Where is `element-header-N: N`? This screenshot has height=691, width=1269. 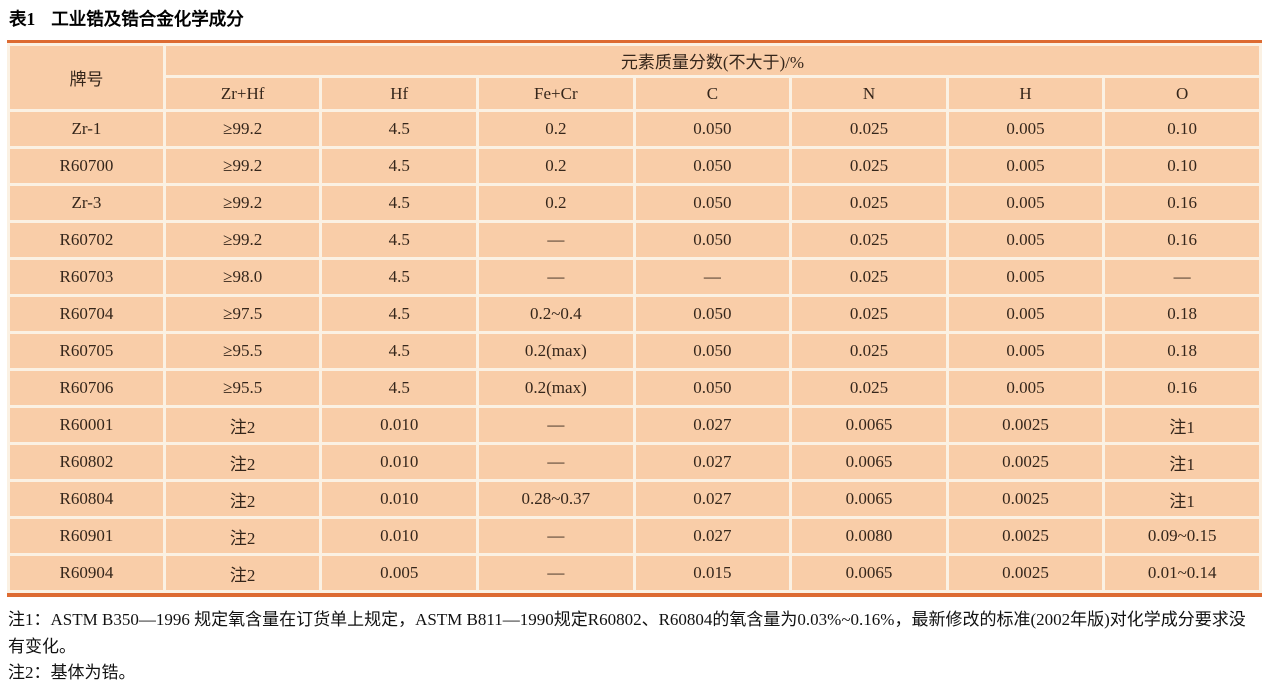 element-header-N: N is located at coordinates (869, 93).